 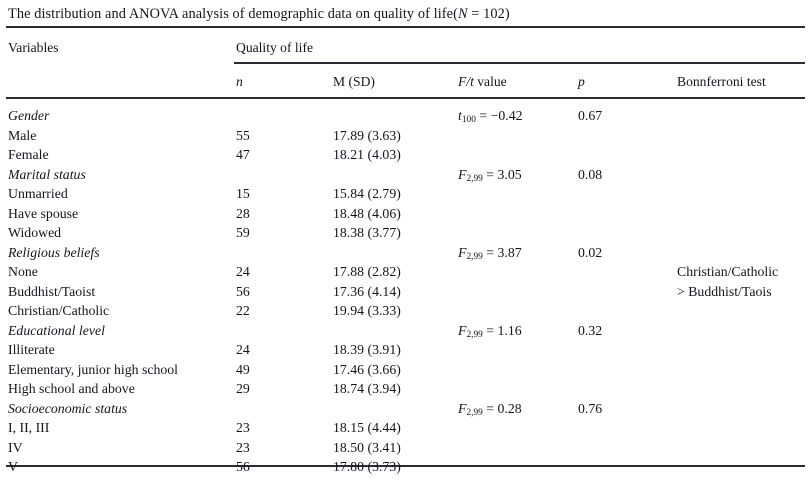 What do you see at coordinates (35, 232) in the screenshot?
I see `row-variable-label: Widowed` at bounding box center [35, 232].